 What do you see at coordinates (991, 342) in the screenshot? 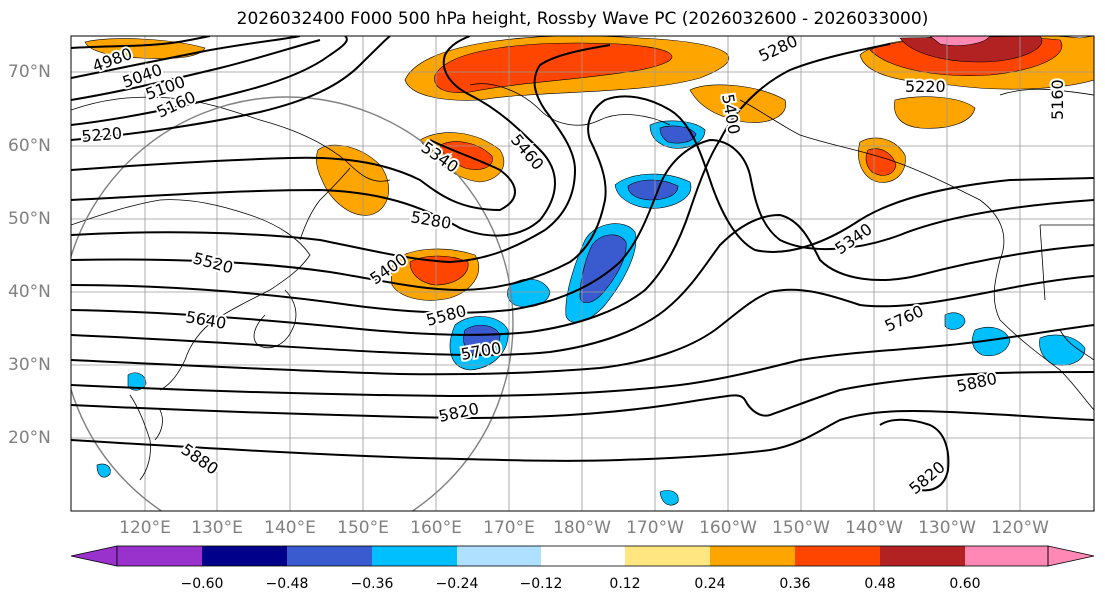
I see `negative-anomaly-california` at bounding box center [991, 342].